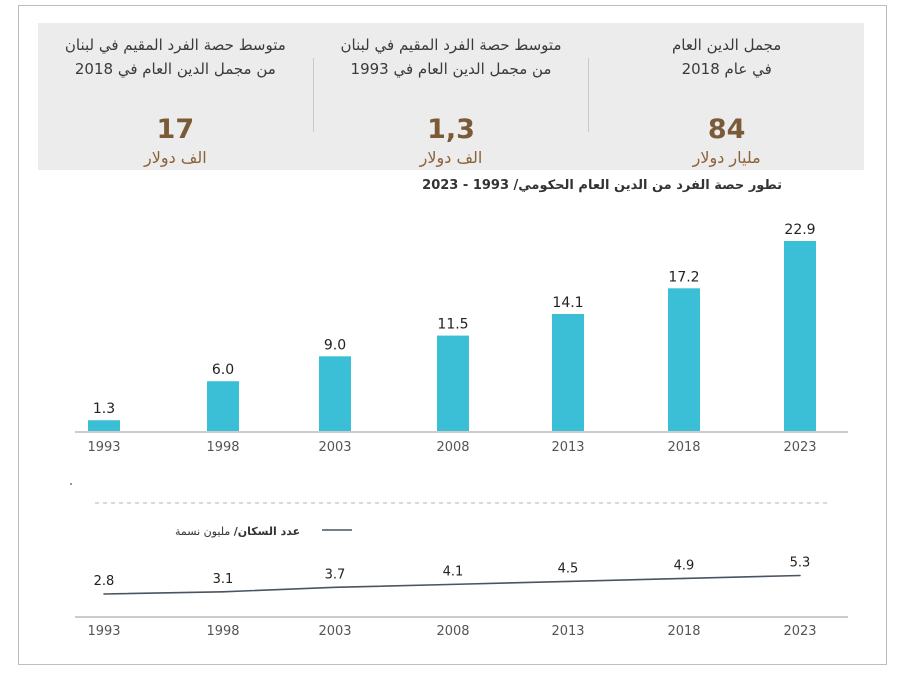  I want to click on line-x-tick-label: 2013, so click(567, 631).